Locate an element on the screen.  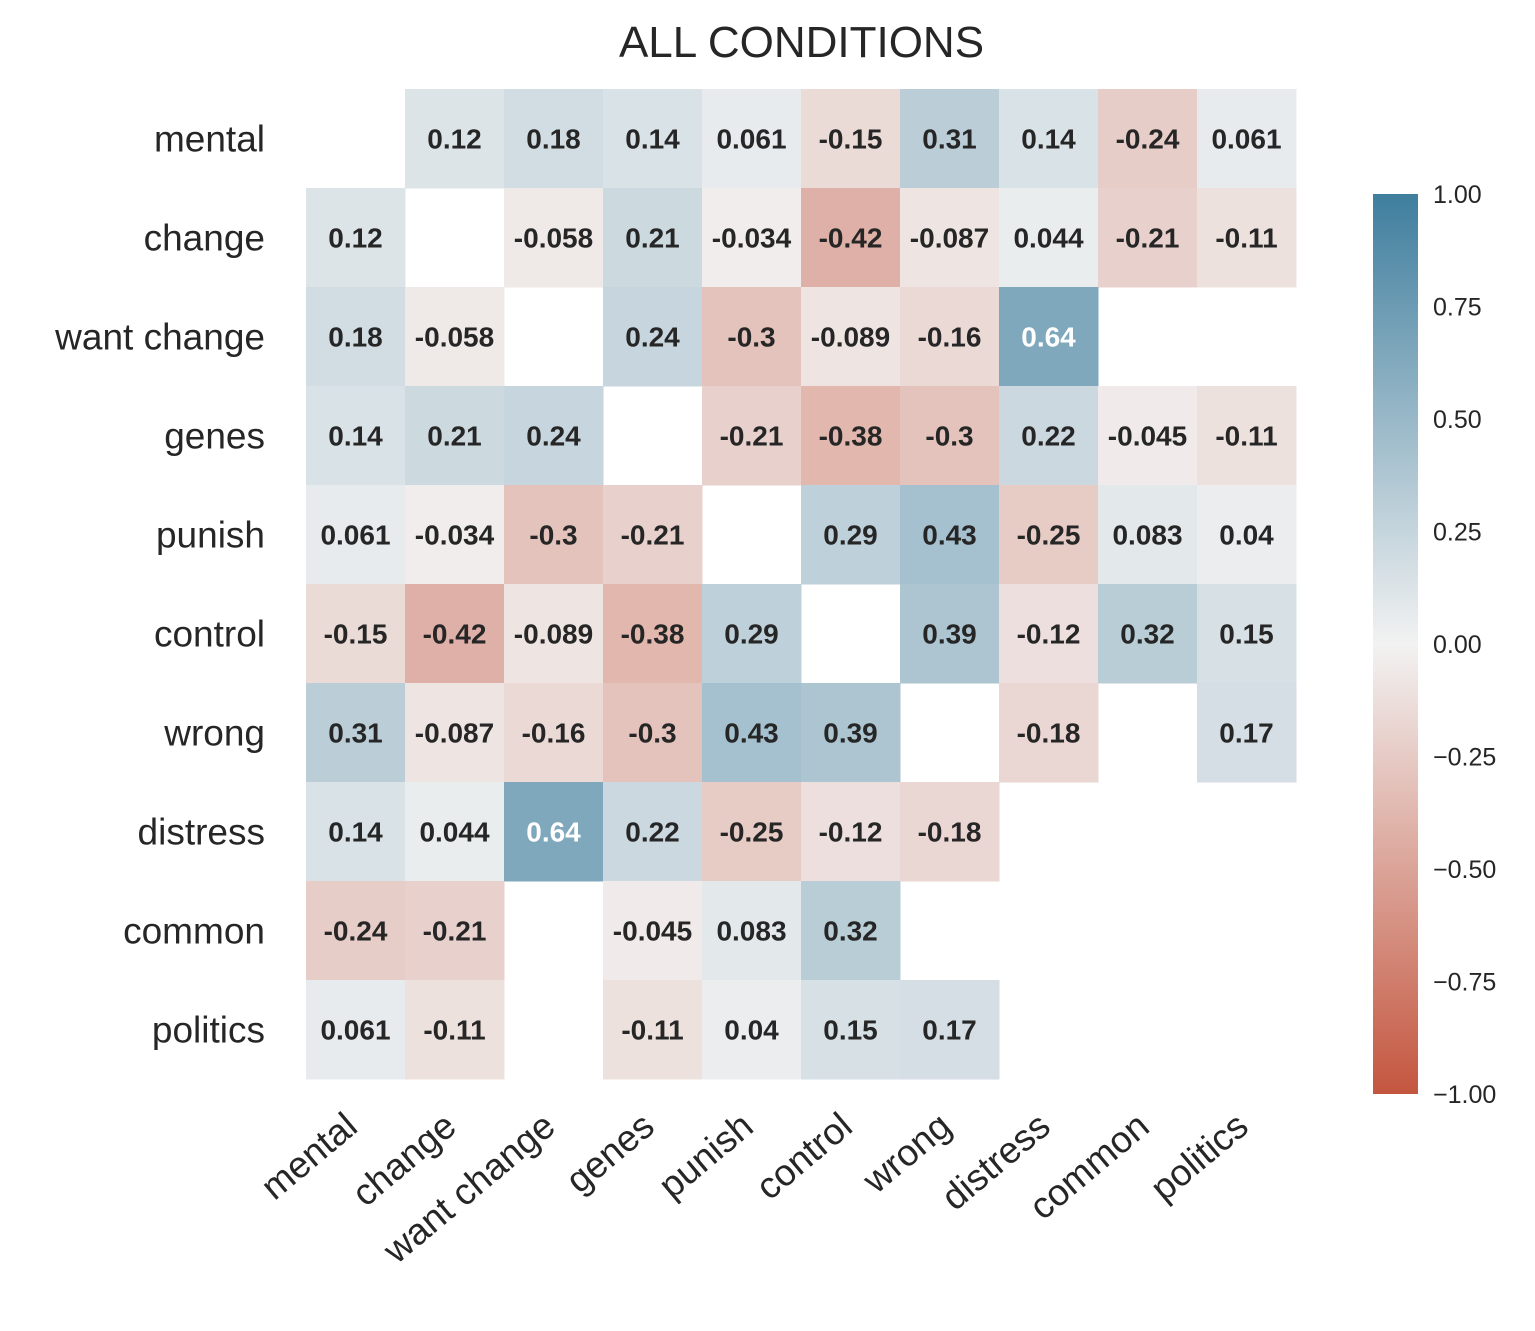
chart-title: ALL CONDITIONS is located at coordinates (801, 42).